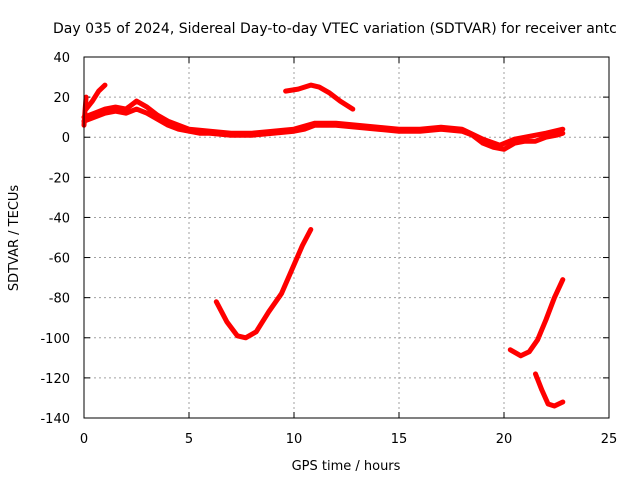  Describe the element at coordinates (504, 439) in the screenshot. I see `x-tick-label: 20` at that location.